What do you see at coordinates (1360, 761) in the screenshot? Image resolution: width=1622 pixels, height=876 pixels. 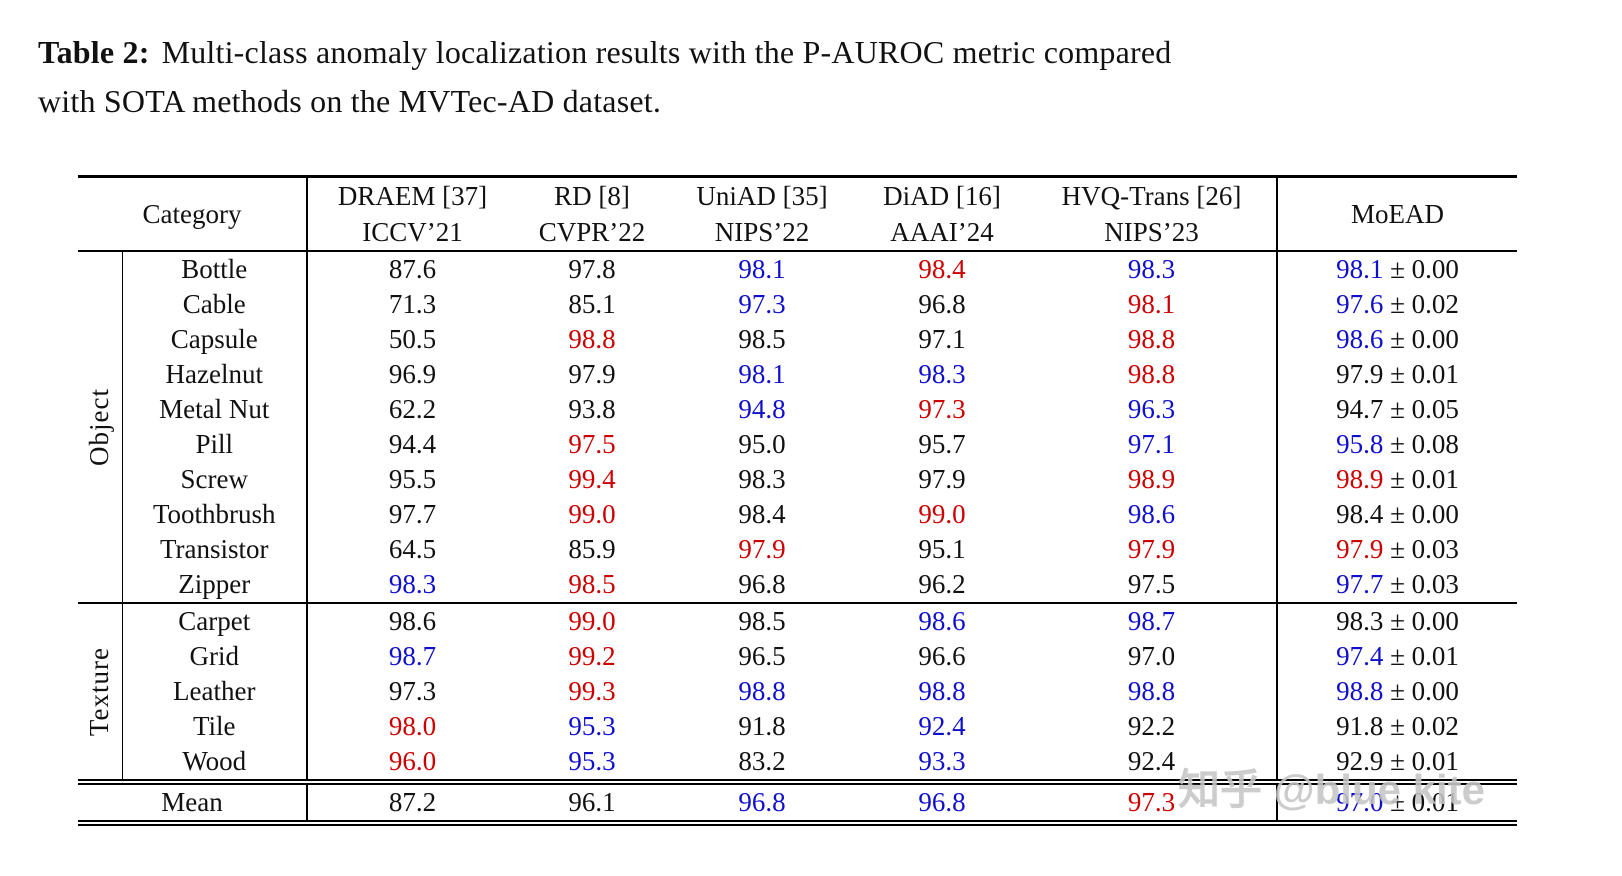 I see `moead-value: 92.9` at bounding box center [1360, 761].